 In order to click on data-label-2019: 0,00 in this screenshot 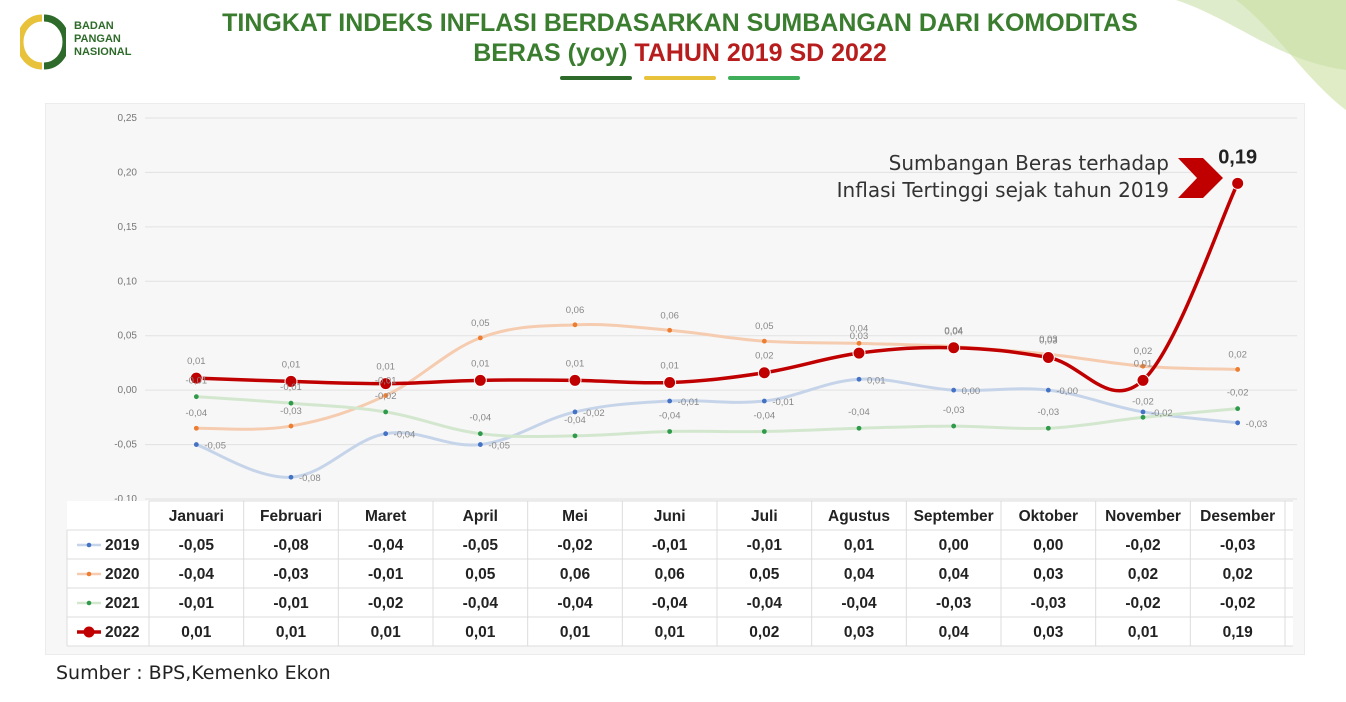, I will do `click(971, 391)`.